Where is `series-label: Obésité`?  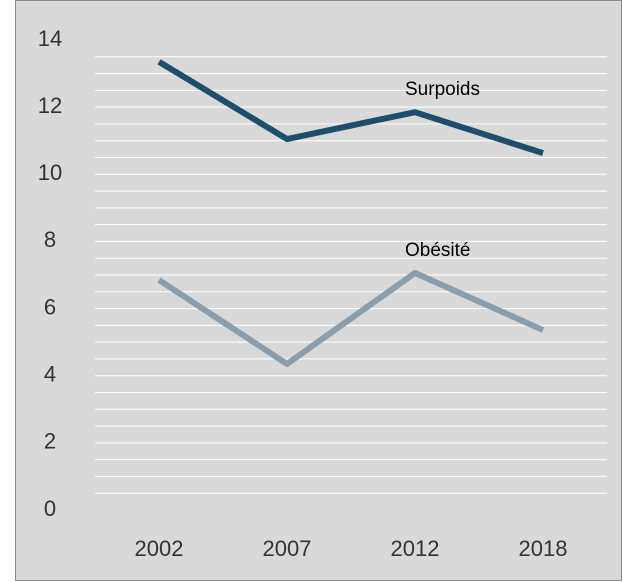
series-label: Obésité is located at coordinates (437, 250).